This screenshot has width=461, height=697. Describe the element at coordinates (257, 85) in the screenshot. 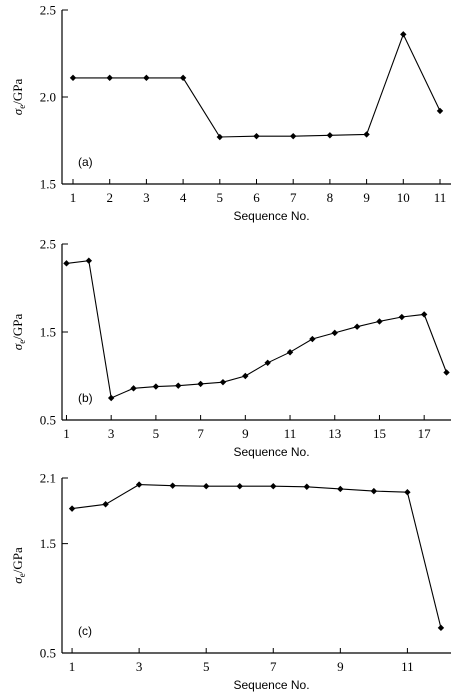

I see `series-line` at that location.